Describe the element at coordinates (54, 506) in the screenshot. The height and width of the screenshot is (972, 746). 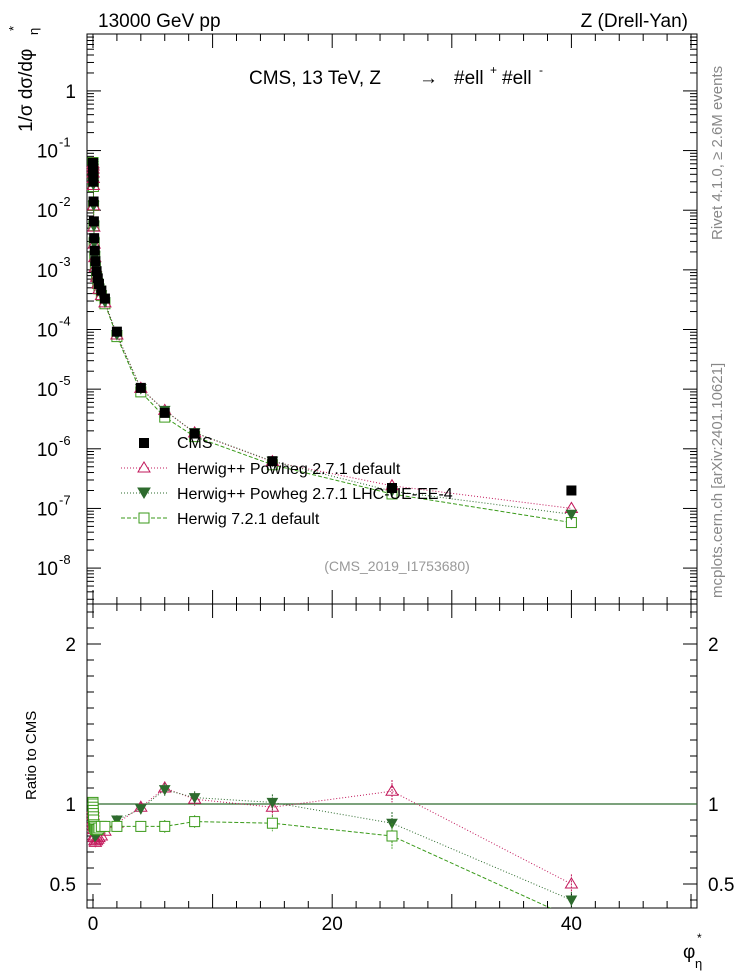
I see `main-ytick-label: 10 -7` at that location.